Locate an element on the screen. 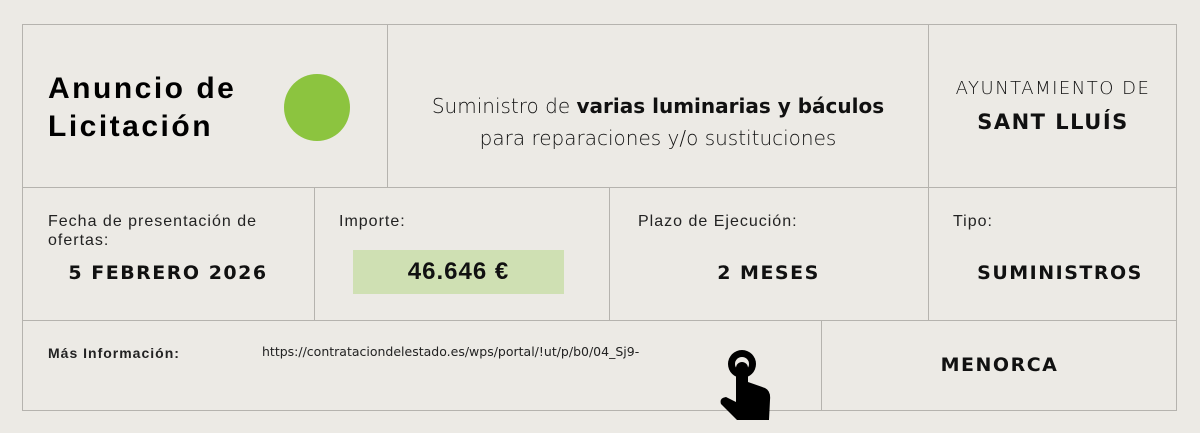 The height and width of the screenshot is (433, 1200). green-dot-icon is located at coordinates (317, 107).